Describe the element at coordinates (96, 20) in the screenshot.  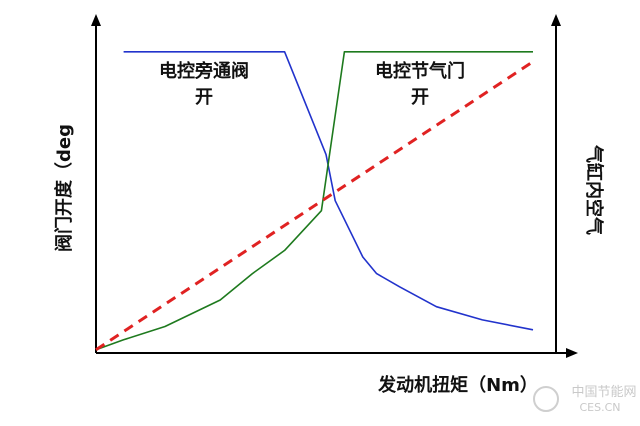
I see `y-axis-left-arrow` at that location.